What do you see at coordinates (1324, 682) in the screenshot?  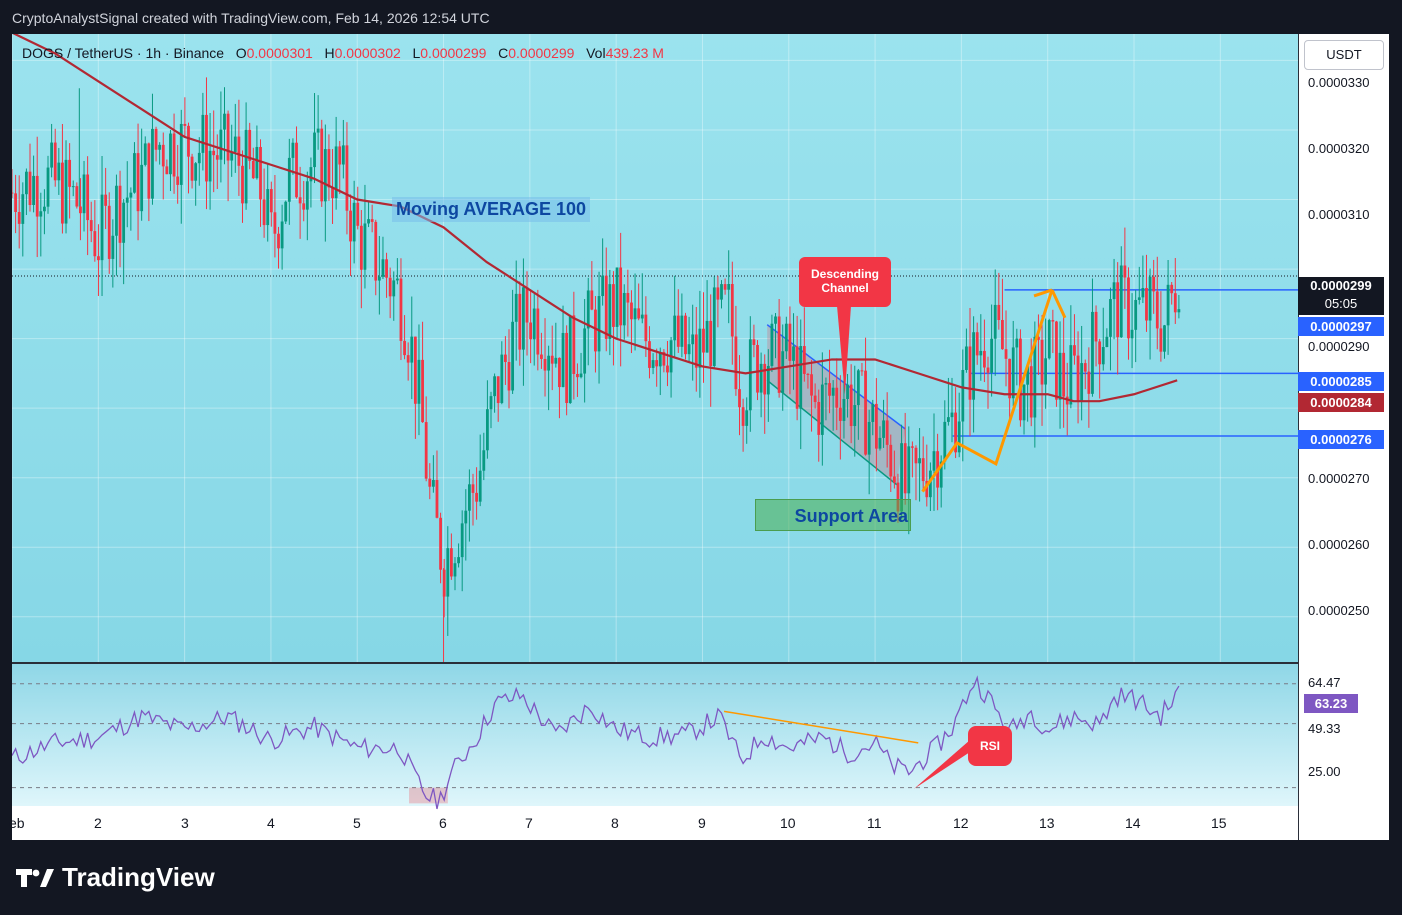 I see `rsi-tick-label: 64.47` at bounding box center [1324, 682].